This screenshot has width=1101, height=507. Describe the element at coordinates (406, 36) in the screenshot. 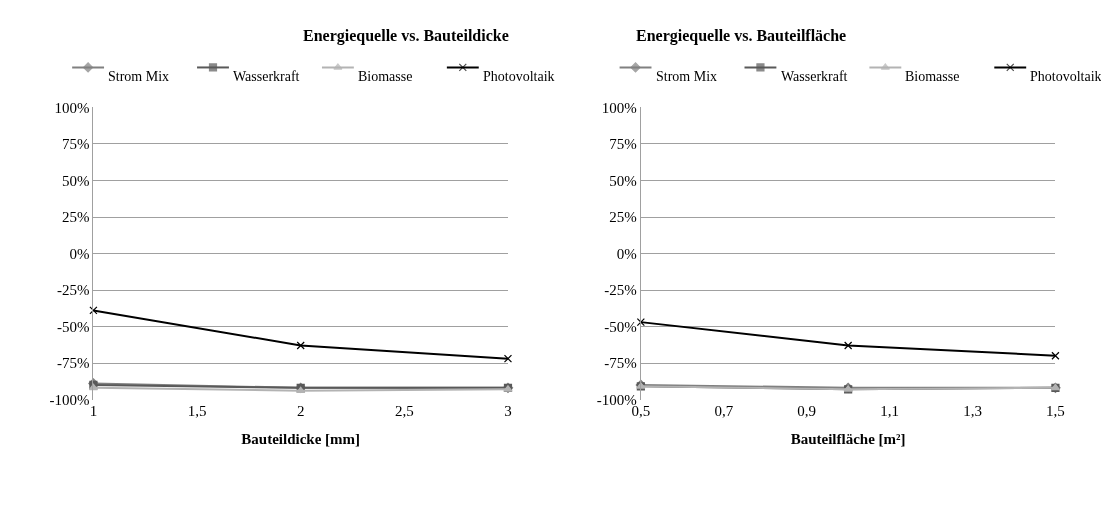

I see `chart-title: Energiequelle vs. Bauteildicke` at that location.